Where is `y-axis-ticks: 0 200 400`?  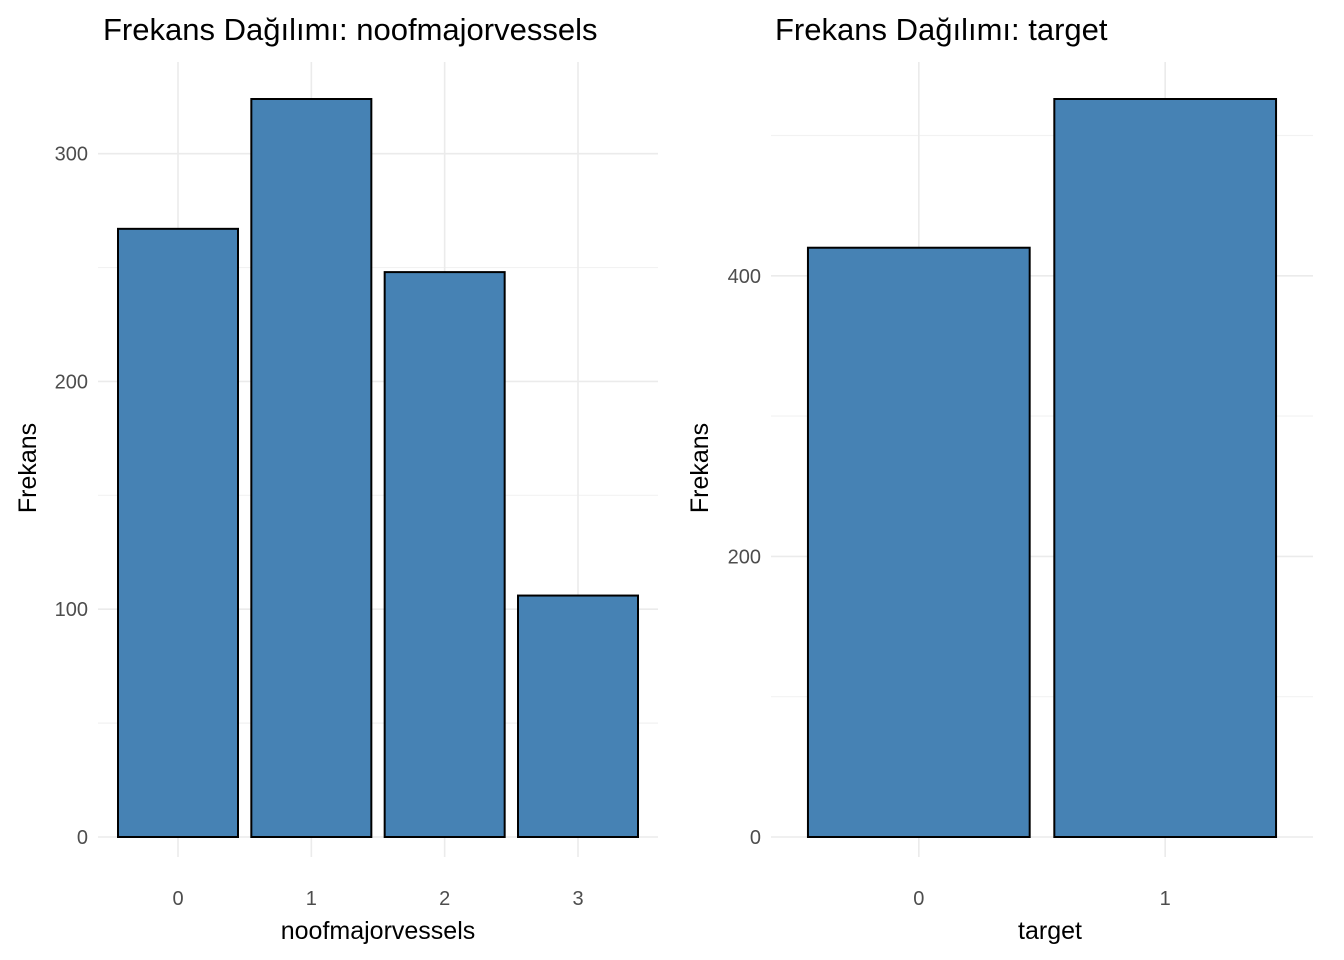
y-axis-ticks: 0 200 400 is located at coordinates (744, 557).